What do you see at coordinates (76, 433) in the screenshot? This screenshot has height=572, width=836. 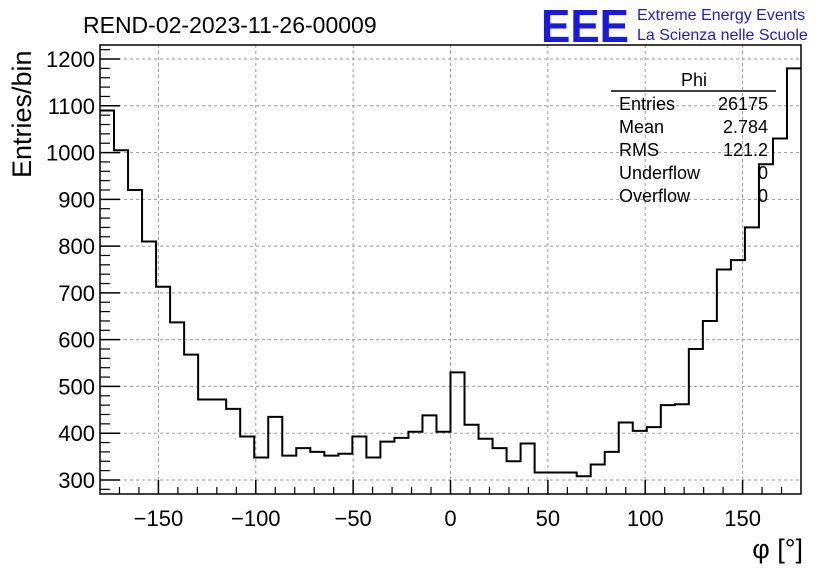 I see `y-tick-label: 400` at bounding box center [76, 433].